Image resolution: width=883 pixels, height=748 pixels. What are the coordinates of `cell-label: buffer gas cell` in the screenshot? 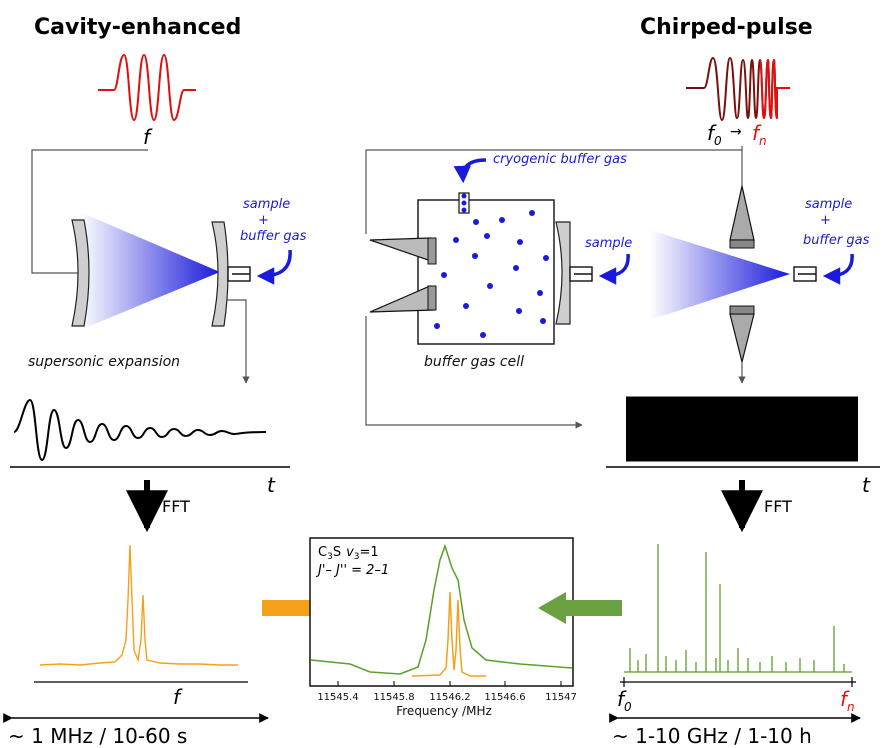 It's located at (474, 362).